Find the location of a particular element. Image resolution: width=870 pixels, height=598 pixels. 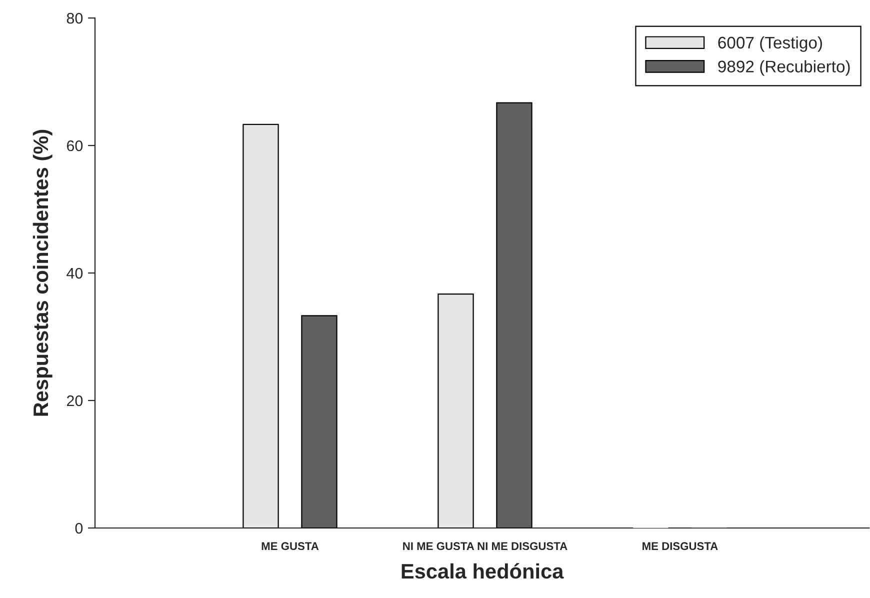

x-tick-label: NI ME GUSTA NI ME DISGUSTA is located at coordinates (485, 546).